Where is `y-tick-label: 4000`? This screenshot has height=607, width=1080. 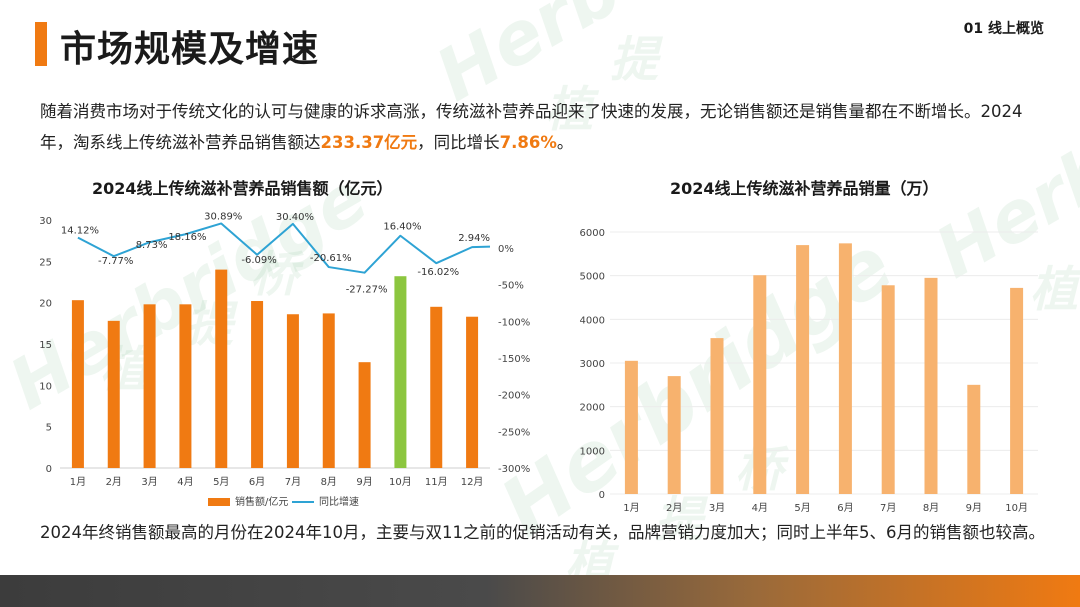
y-tick-label: 4000 is located at coordinates (592, 320).